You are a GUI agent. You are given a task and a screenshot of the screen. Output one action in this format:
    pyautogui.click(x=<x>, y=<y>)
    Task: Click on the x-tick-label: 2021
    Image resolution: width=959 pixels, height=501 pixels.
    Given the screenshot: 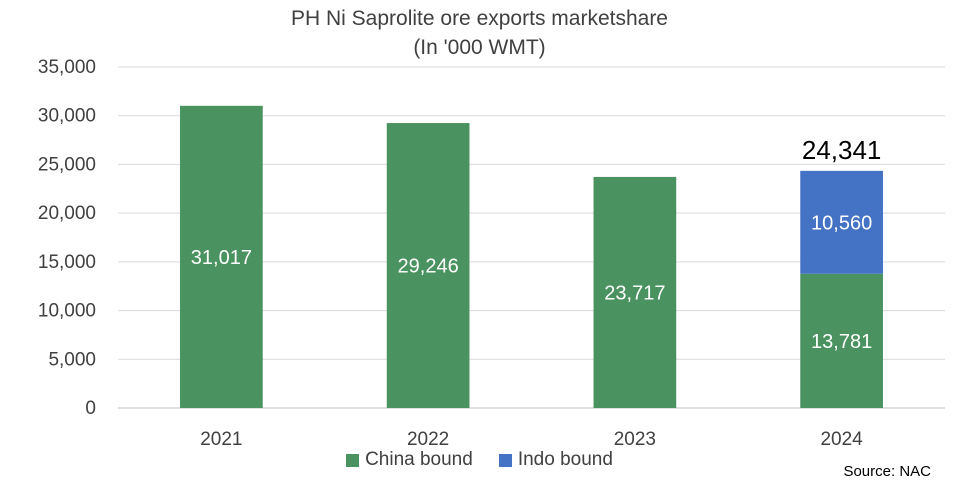 What is the action you would take?
    pyautogui.click(x=221, y=439)
    